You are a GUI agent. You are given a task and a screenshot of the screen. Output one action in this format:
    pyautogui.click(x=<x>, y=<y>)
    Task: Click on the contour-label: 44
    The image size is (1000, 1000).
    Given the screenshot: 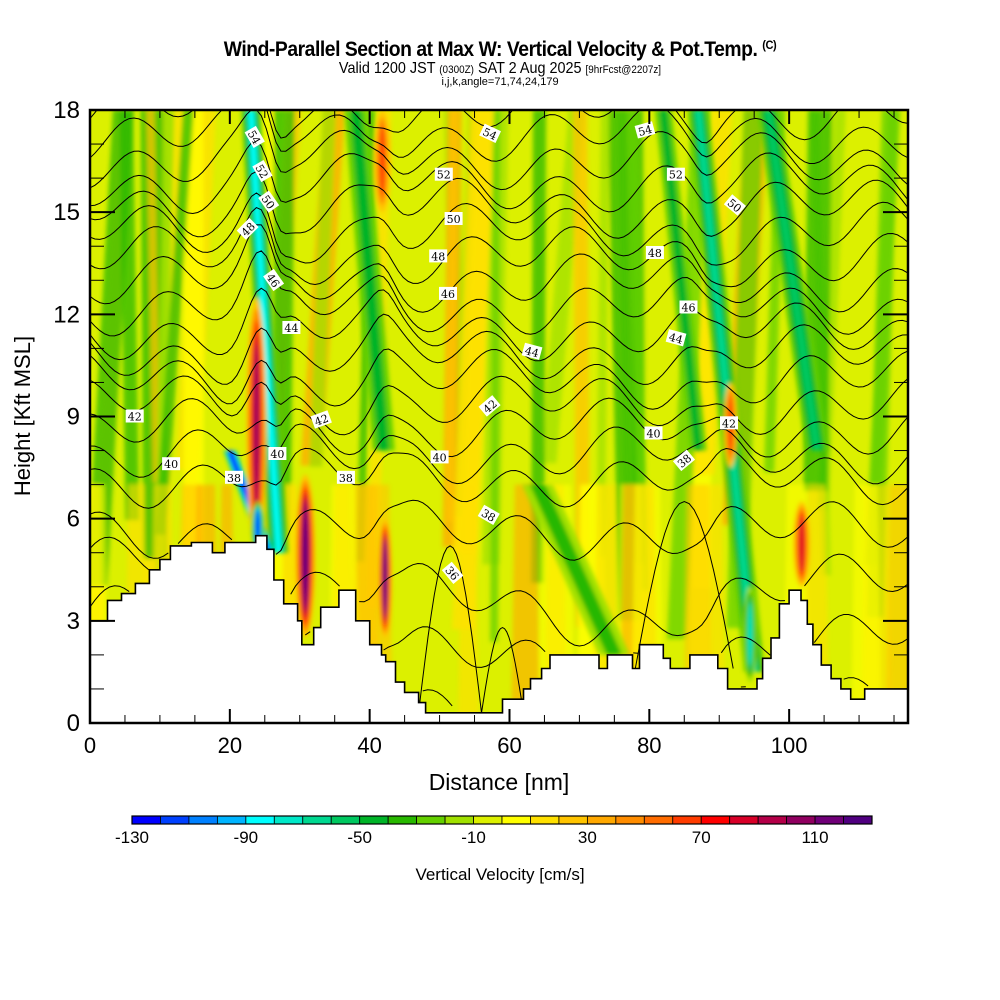 What is the action you would take?
    pyautogui.click(x=676, y=338)
    